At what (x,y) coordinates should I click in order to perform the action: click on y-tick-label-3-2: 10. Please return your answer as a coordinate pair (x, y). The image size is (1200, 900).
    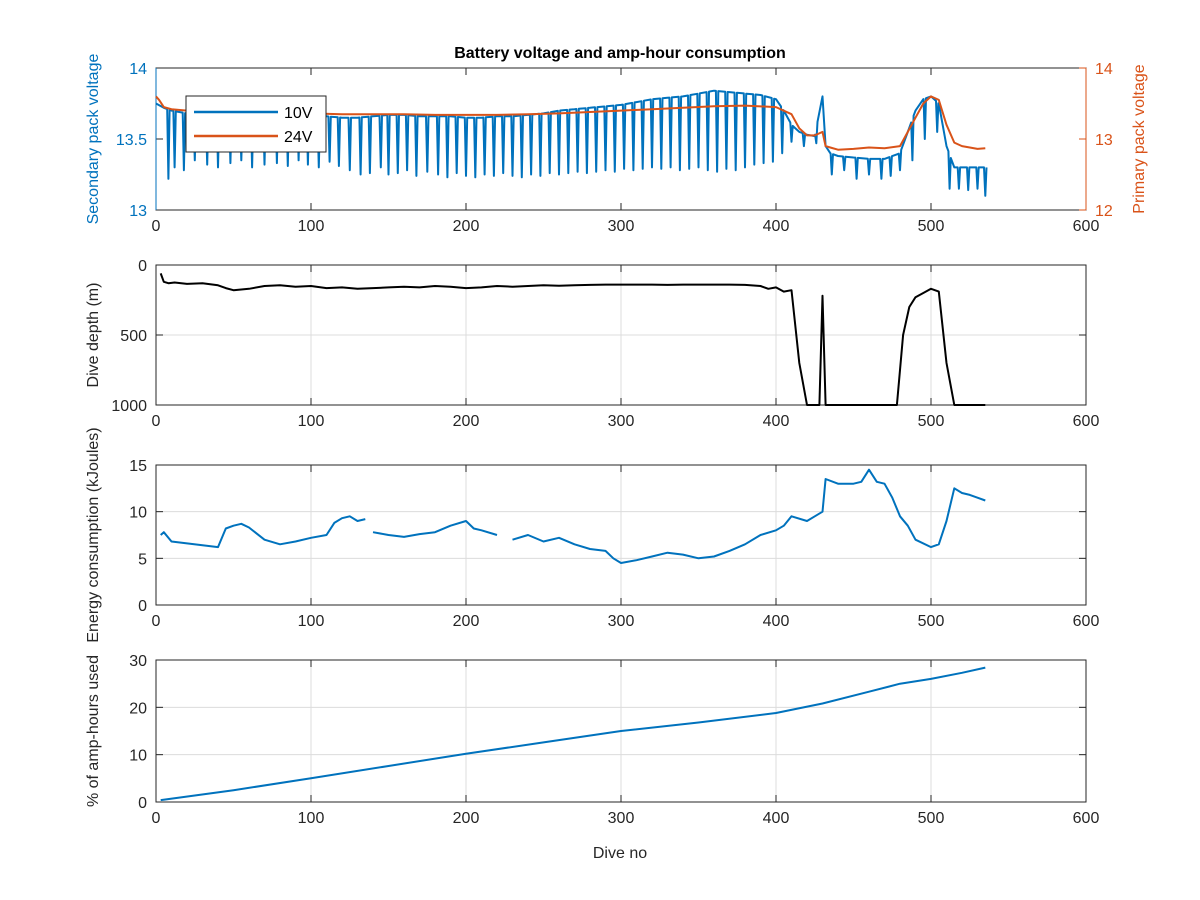
    Looking at the image, I should click on (138, 513).